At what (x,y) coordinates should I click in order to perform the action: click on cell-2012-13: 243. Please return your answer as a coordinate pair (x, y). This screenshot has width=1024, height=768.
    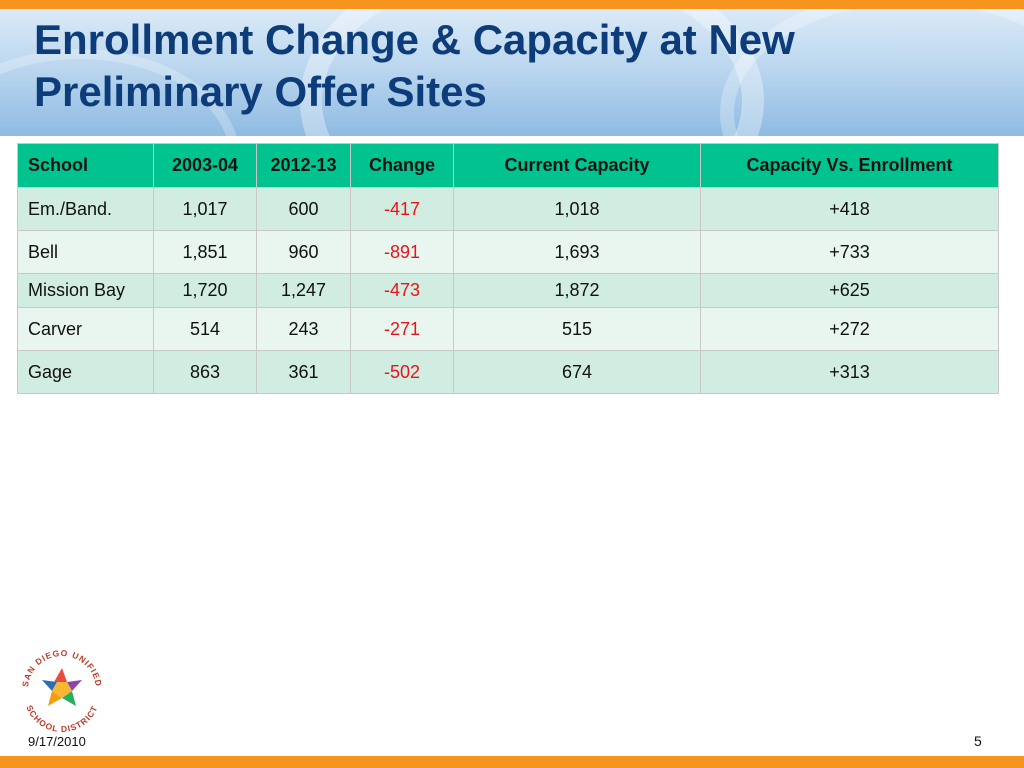
    Looking at the image, I should click on (303, 329).